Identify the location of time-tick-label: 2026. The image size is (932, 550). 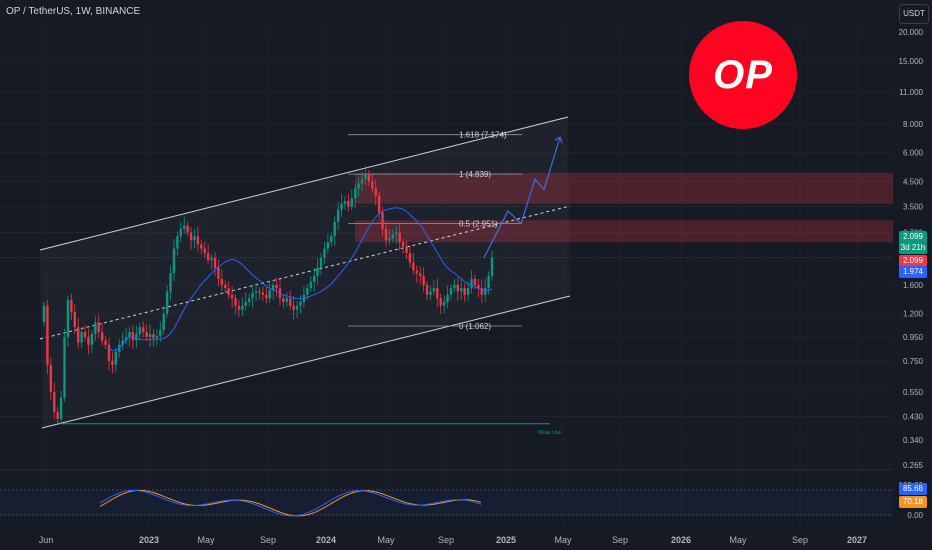
(681, 540).